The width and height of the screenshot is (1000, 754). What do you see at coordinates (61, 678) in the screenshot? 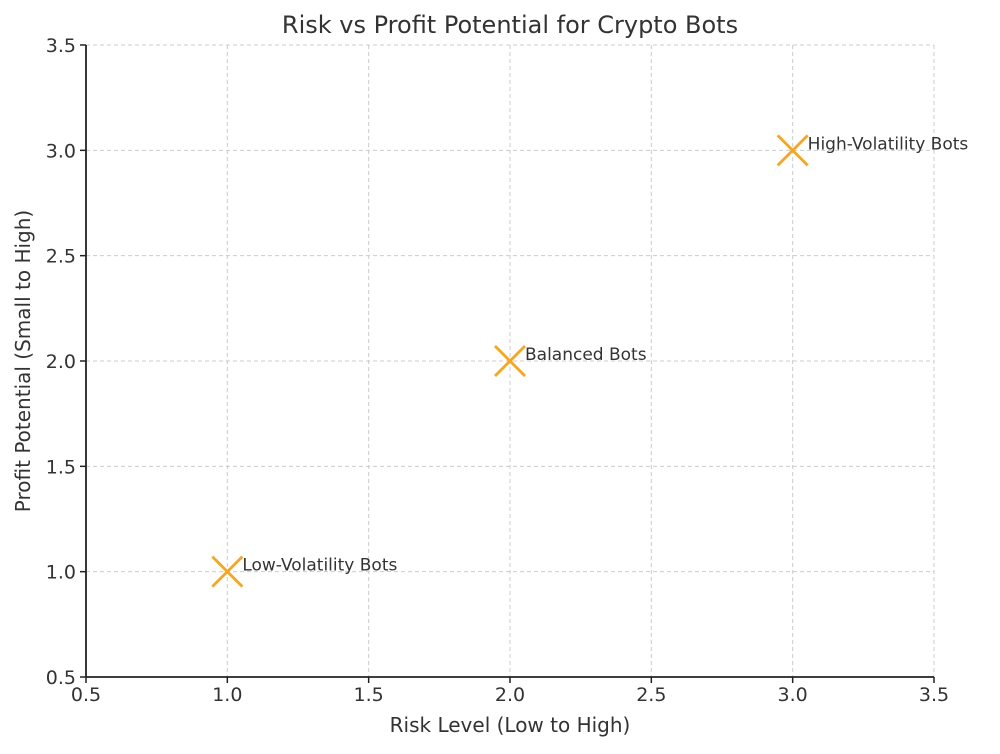
I see `y-tick-label: 0.5` at bounding box center [61, 678].